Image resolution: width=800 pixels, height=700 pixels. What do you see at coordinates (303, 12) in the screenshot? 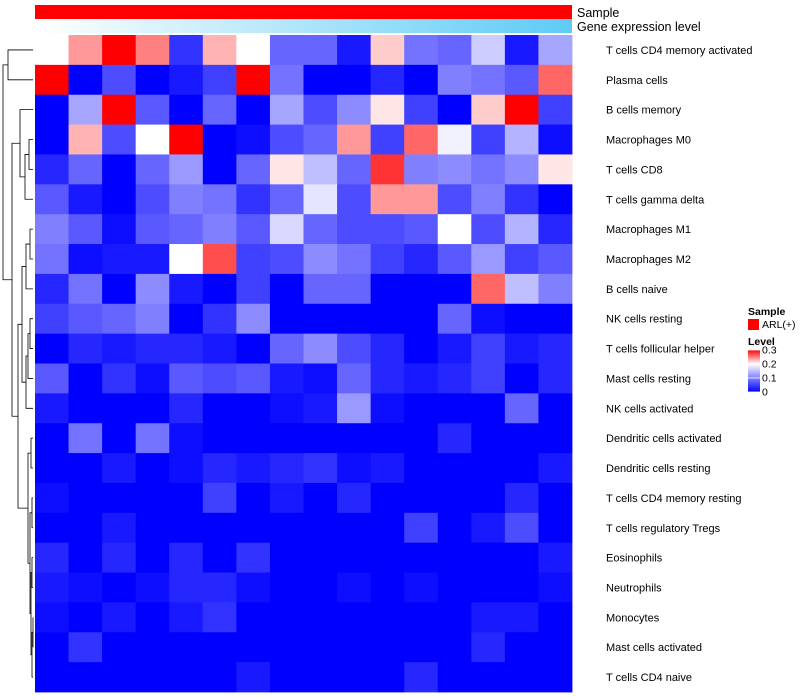
I see `sample-annotation-bar` at bounding box center [303, 12].